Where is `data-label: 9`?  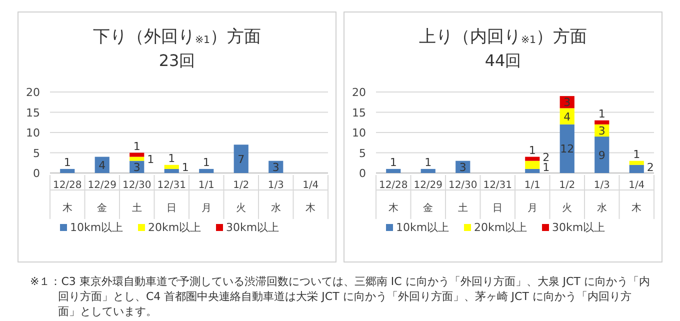
data-label: 9 is located at coordinates (602, 155).